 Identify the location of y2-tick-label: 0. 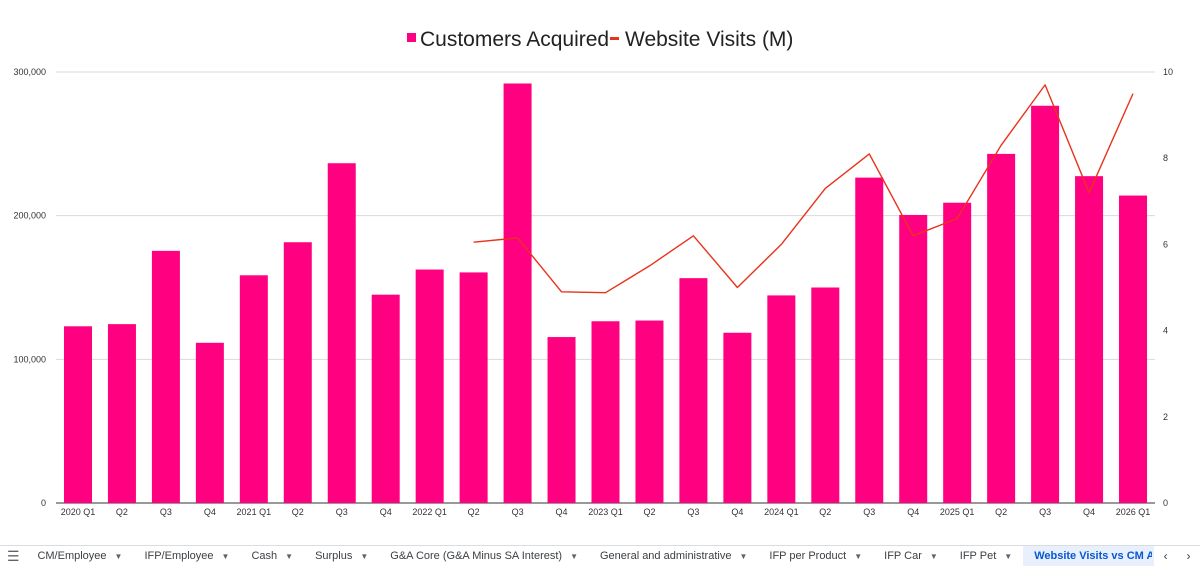
(1165, 503).